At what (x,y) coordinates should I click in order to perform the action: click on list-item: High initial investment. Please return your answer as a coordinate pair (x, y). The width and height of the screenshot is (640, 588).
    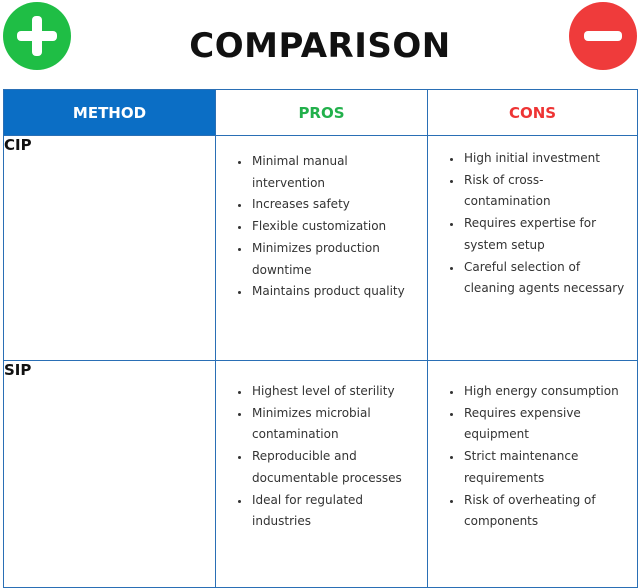
    Looking at the image, I should click on (545, 159).